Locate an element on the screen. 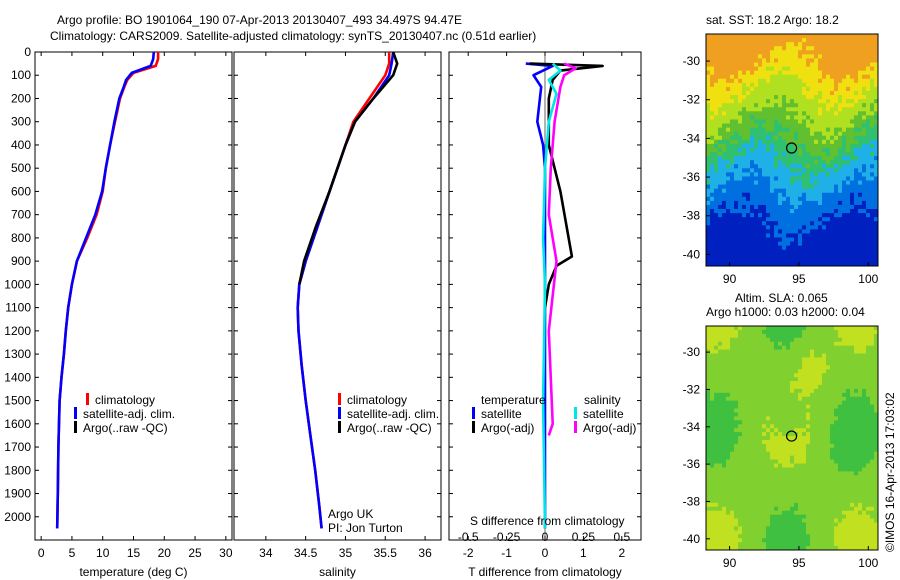 The image size is (900, 580). y-tick-label: 1400 is located at coordinates (17, 377).